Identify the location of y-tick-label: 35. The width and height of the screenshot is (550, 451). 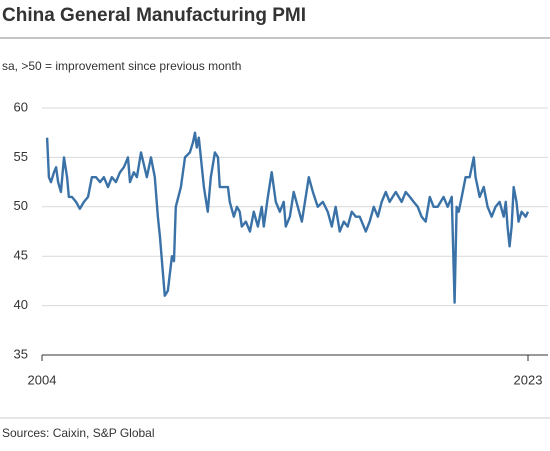
(21, 353).